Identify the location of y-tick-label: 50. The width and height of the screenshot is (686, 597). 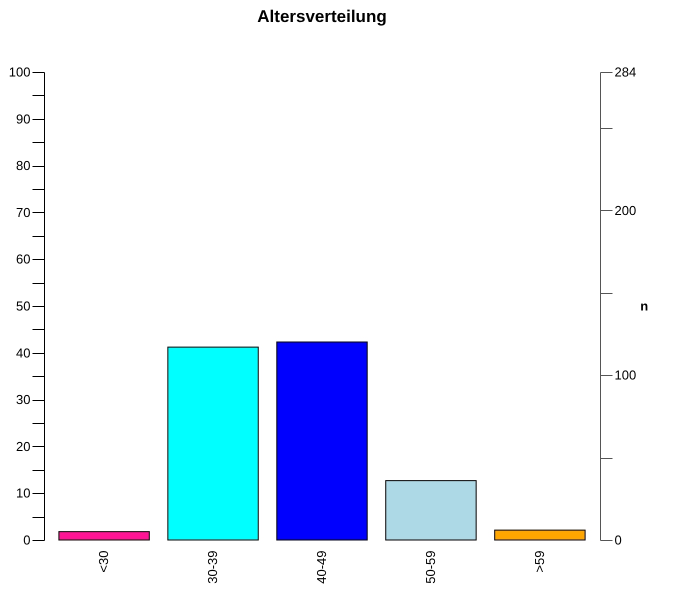
(23, 306).